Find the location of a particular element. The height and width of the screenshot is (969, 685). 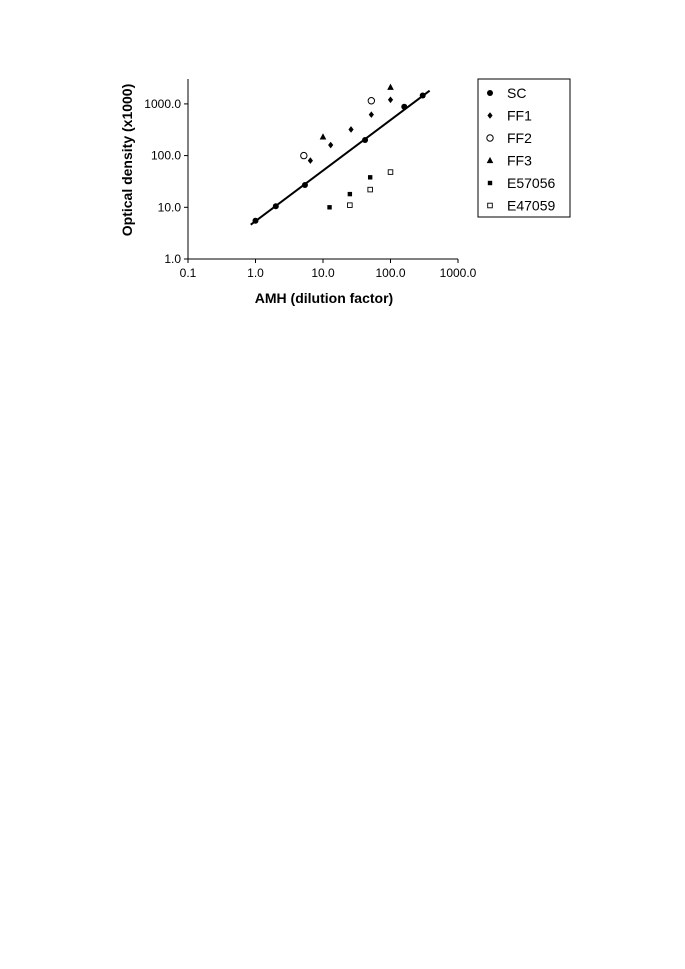

y-axis-title: Optical density (x1000) is located at coordinates (127, 160).